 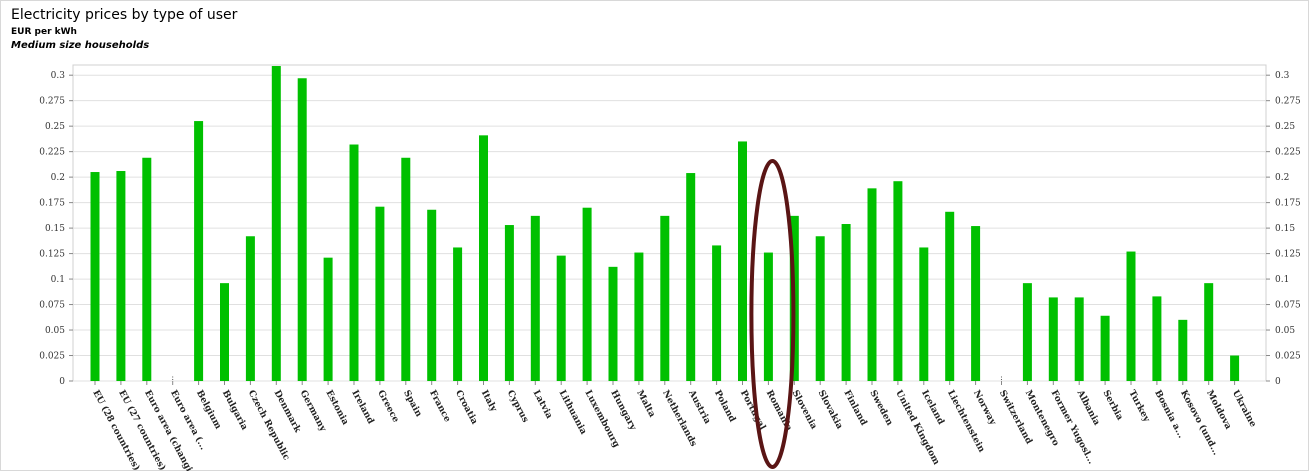 I want to click on y-tick-label-right: 0.175, so click(x=1288, y=204).